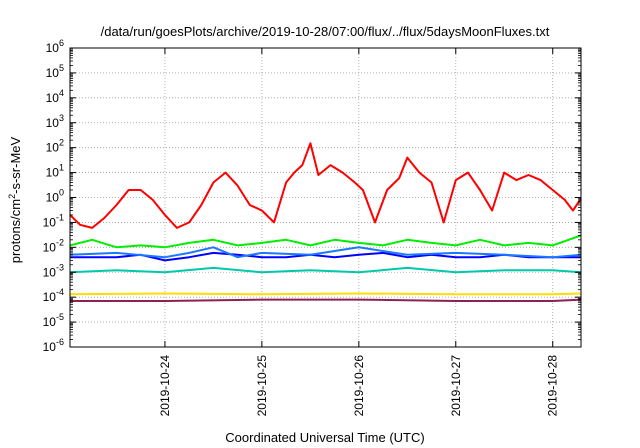 The height and width of the screenshot is (448, 640). Describe the element at coordinates (60, 317) in the screenshot. I see `y-tick-exponent: -5` at that location.